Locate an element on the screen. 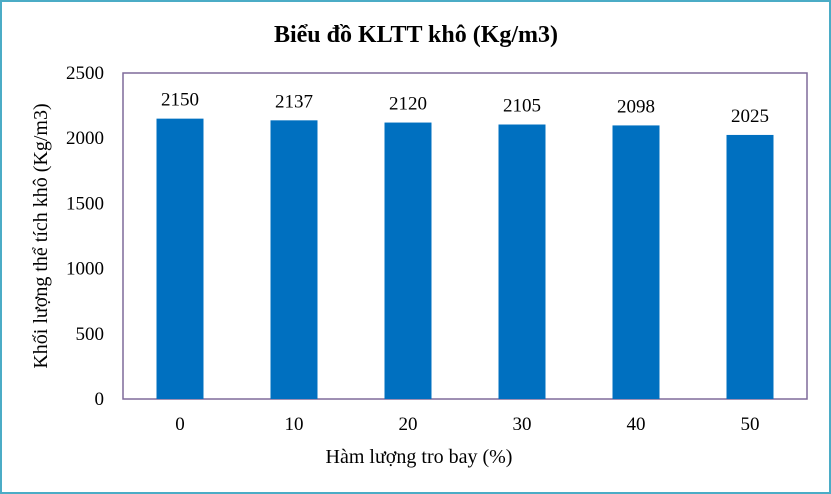 The height and width of the screenshot is (494, 831). x-tick-label: 10 is located at coordinates (294, 424).